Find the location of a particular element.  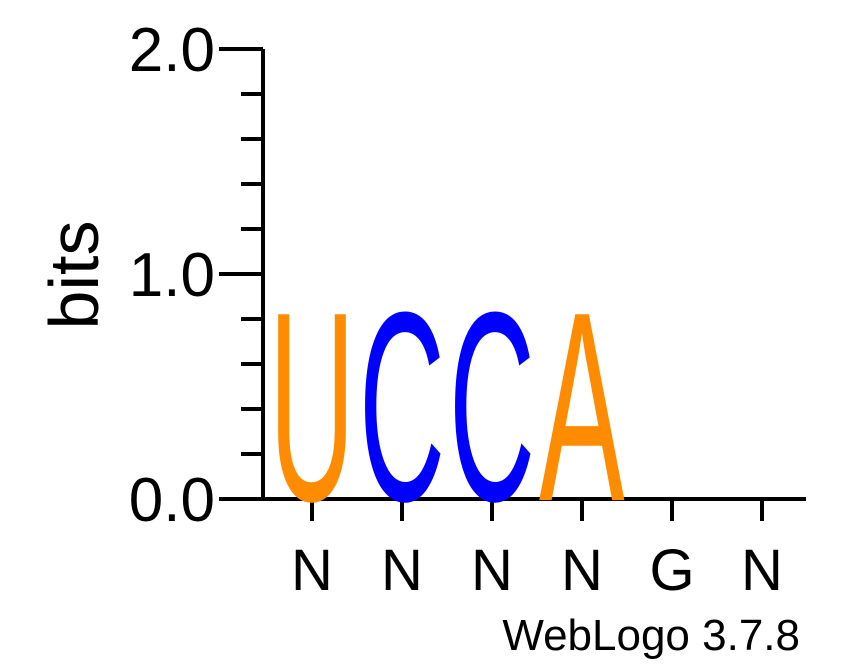

y-axis: 0.0 1.0 2.0 is located at coordinates (197, 275).